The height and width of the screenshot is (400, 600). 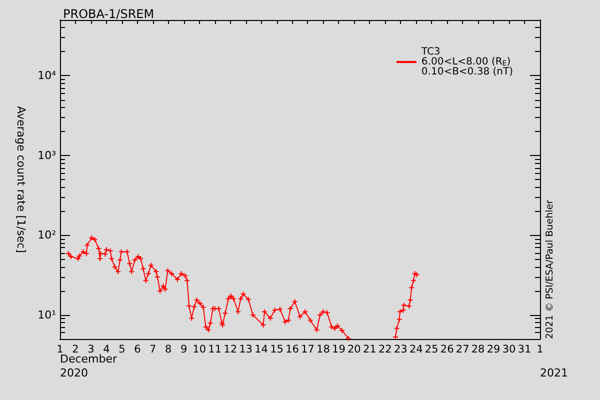 What do you see at coordinates (245, 350) in the screenshot?
I see `x-tick-label: 13` at bounding box center [245, 350].